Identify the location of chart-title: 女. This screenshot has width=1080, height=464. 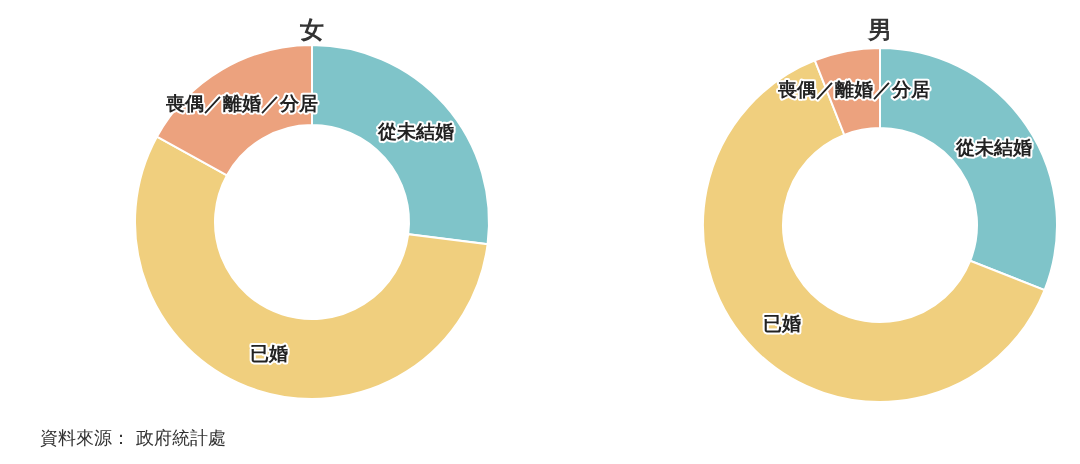
(311, 30).